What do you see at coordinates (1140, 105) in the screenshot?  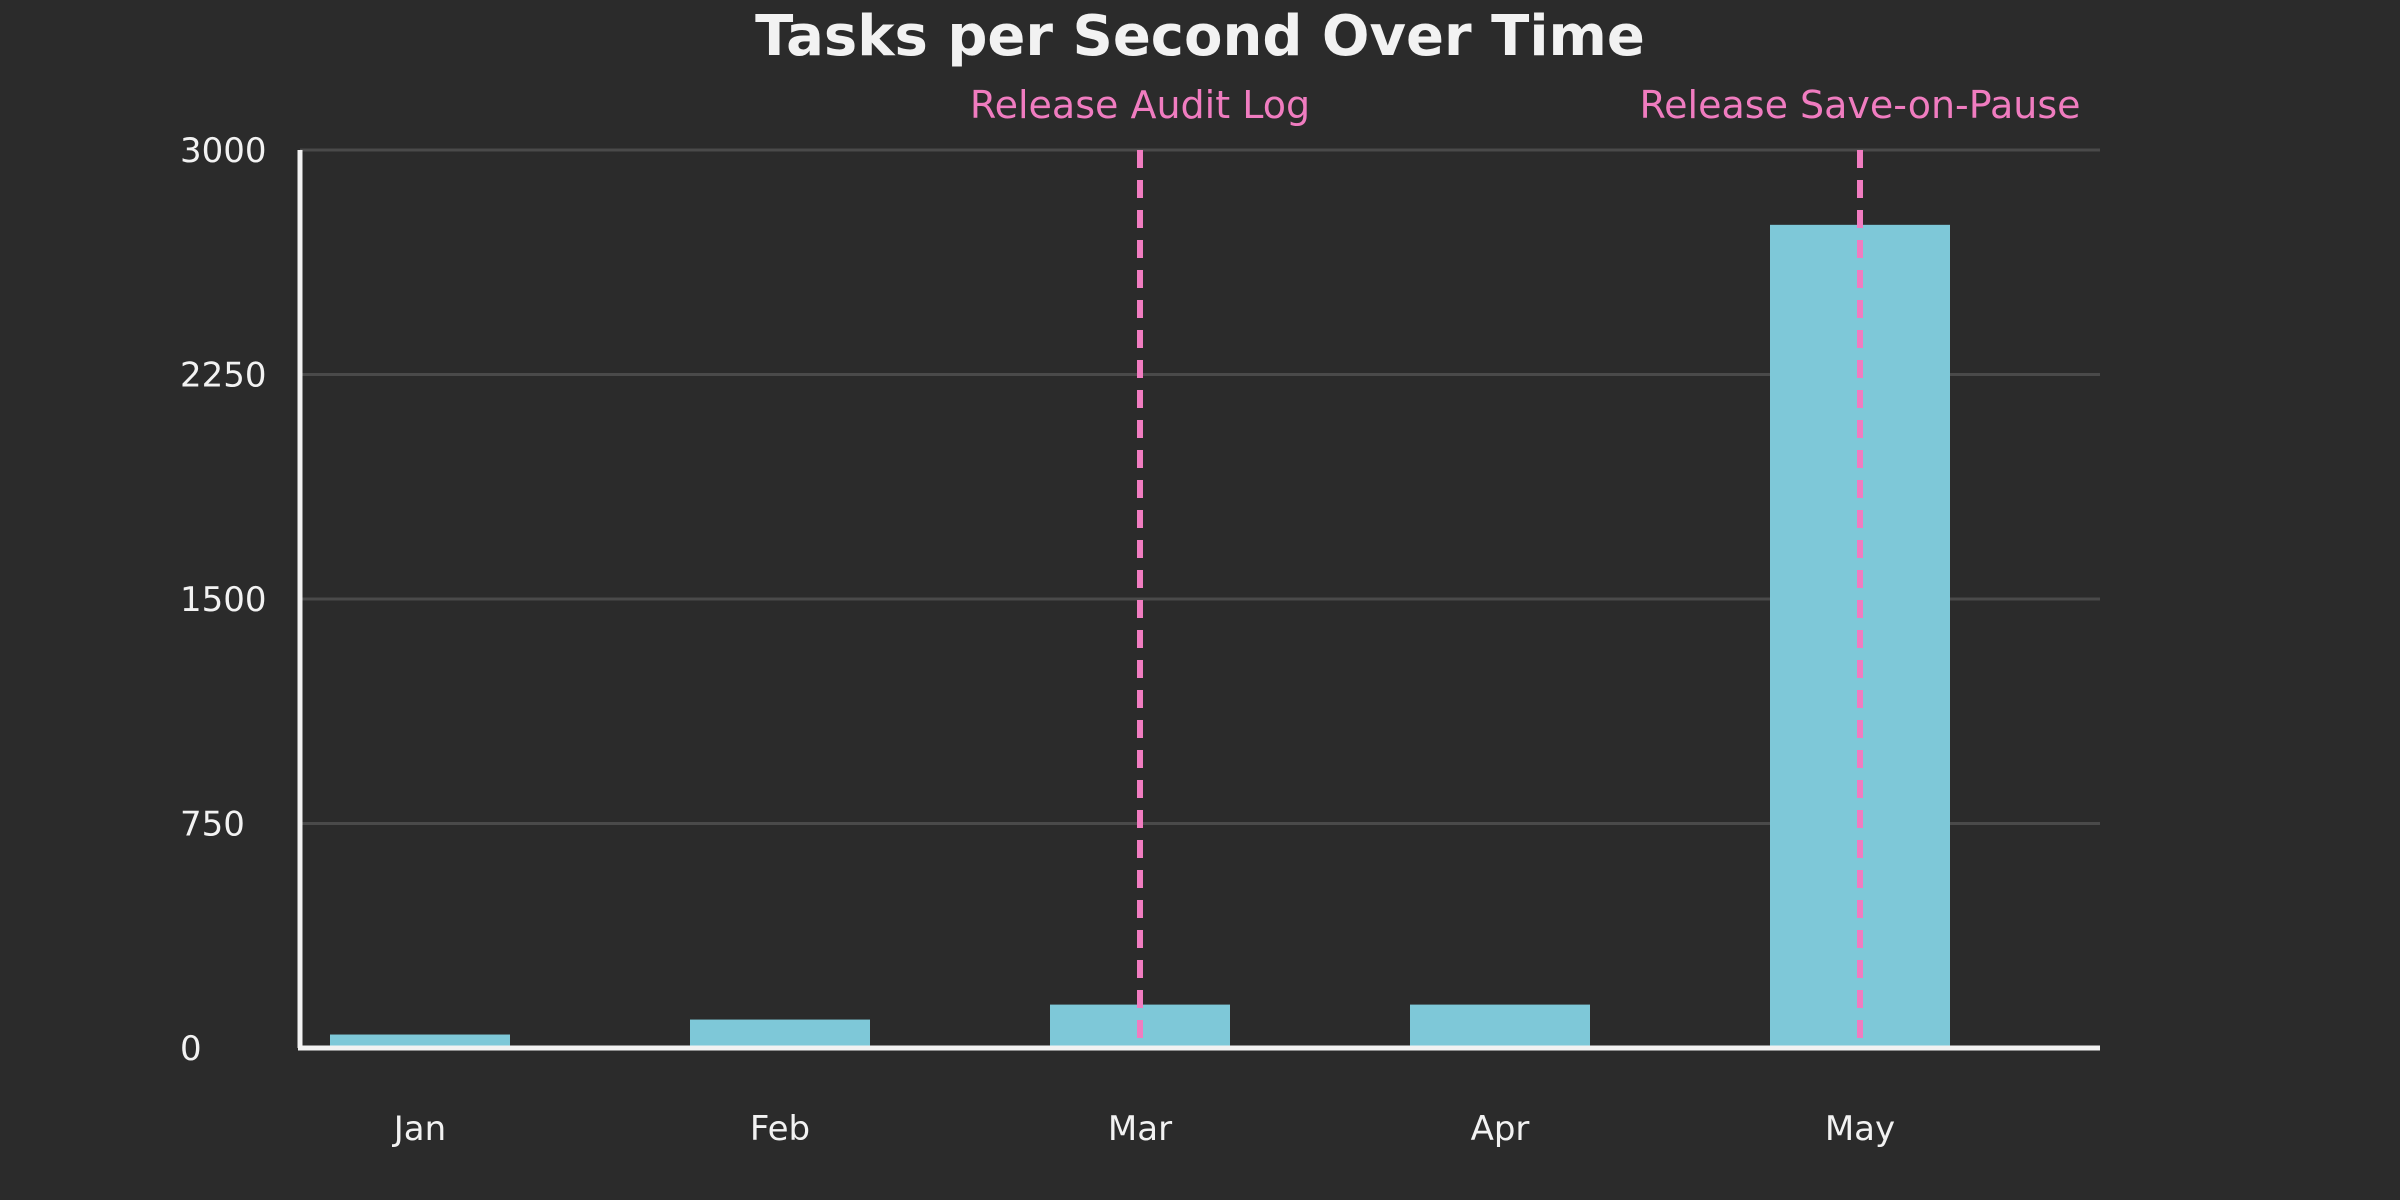 I see `annotation-label: Release Audit Log` at bounding box center [1140, 105].